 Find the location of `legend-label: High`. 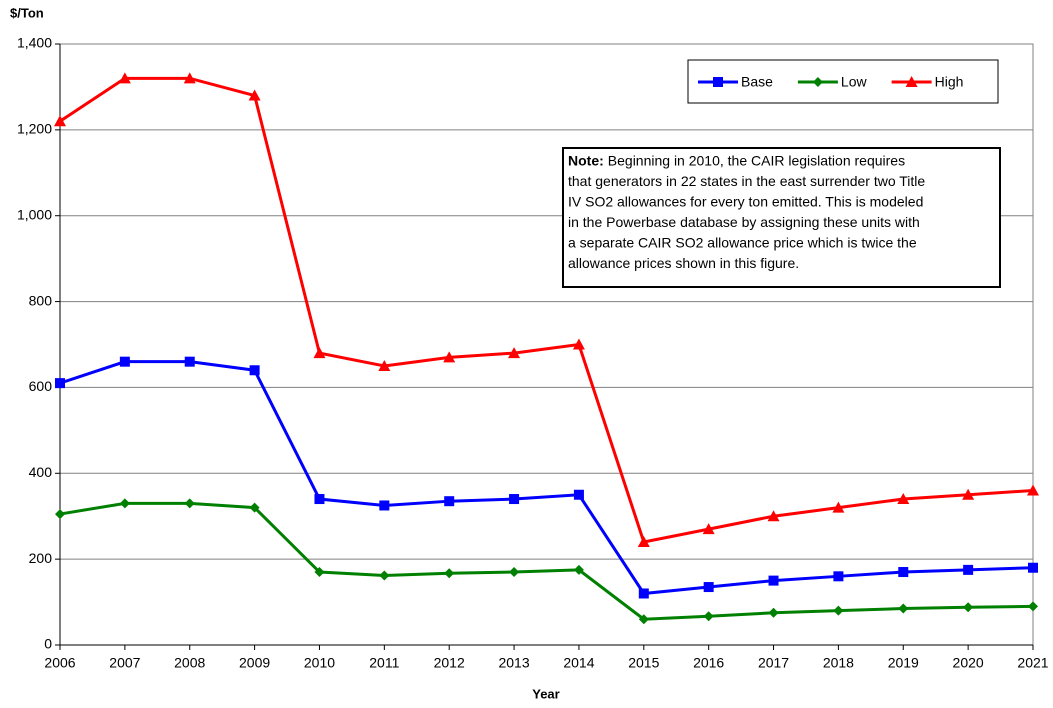

legend-label: High is located at coordinates (949, 82).